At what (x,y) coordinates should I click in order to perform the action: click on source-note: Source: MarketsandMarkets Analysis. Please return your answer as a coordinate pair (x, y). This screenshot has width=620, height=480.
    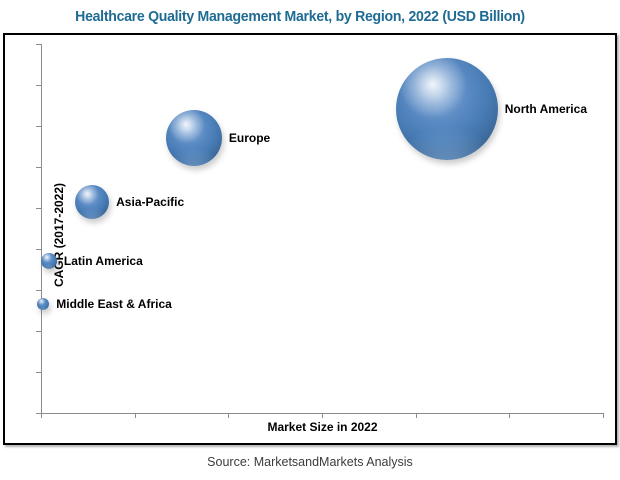
    Looking at the image, I should click on (310, 462).